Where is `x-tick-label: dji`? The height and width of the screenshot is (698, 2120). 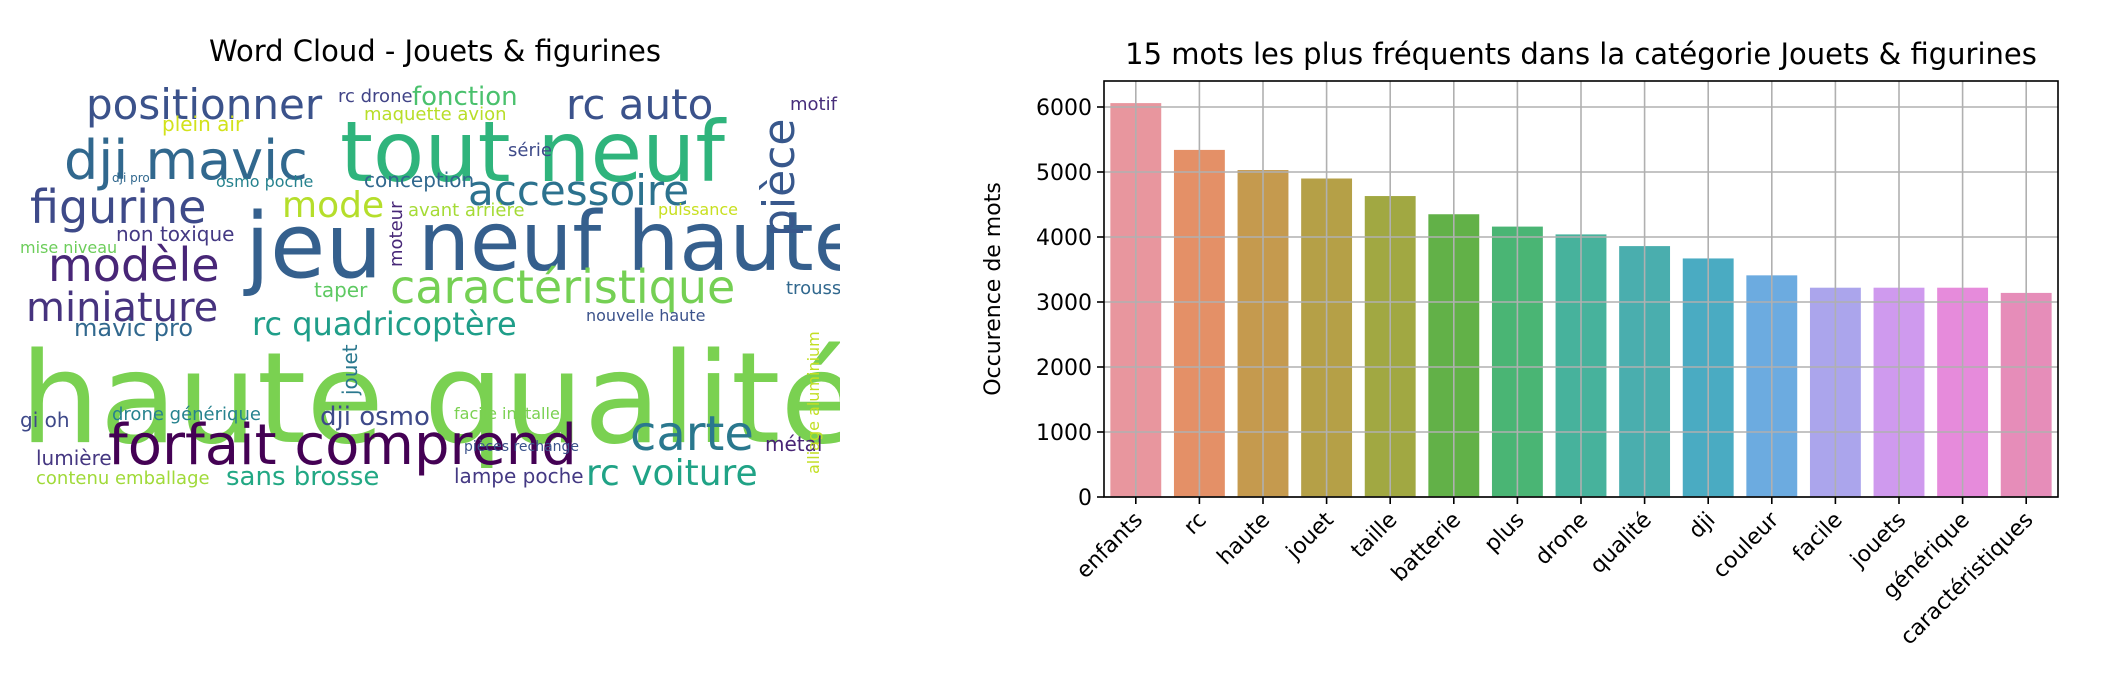
x-tick-label: dji is located at coordinates (1702, 526).